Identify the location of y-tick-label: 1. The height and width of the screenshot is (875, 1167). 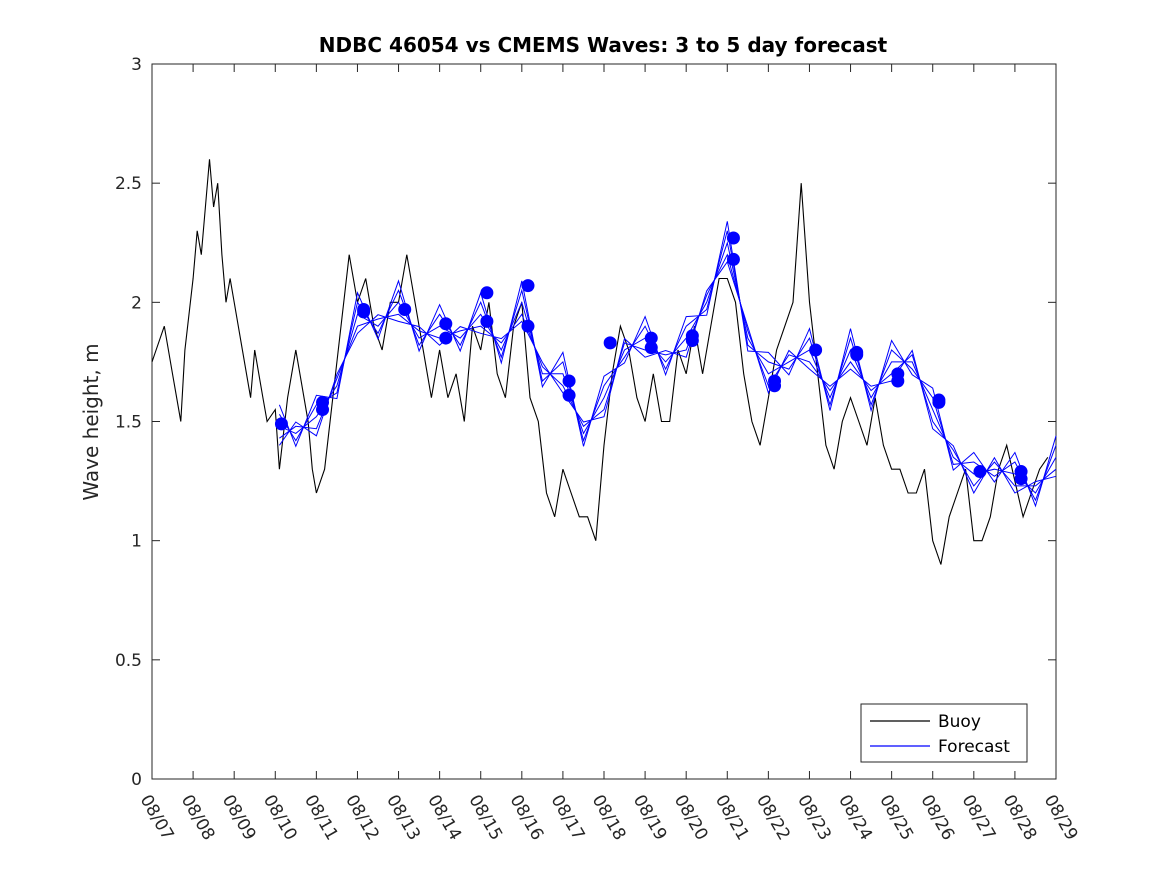
(136, 542).